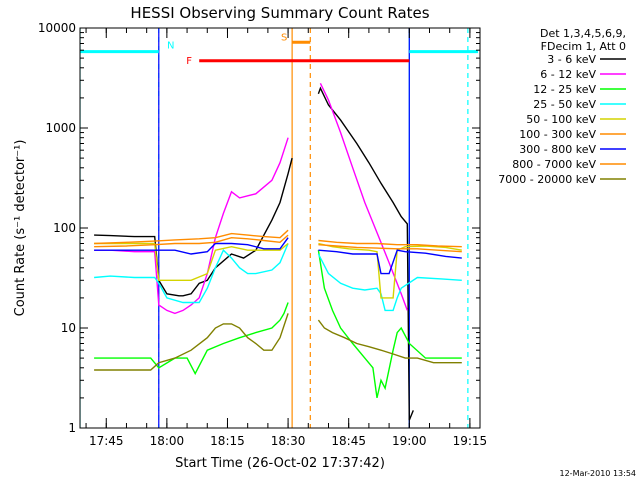 The width and height of the screenshot is (640, 480). What do you see at coordinates (20, 228) in the screenshot?
I see `y-axis-label: Count Rate (s⁻¹ detector⁻¹)` at bounding box center [20, 228].